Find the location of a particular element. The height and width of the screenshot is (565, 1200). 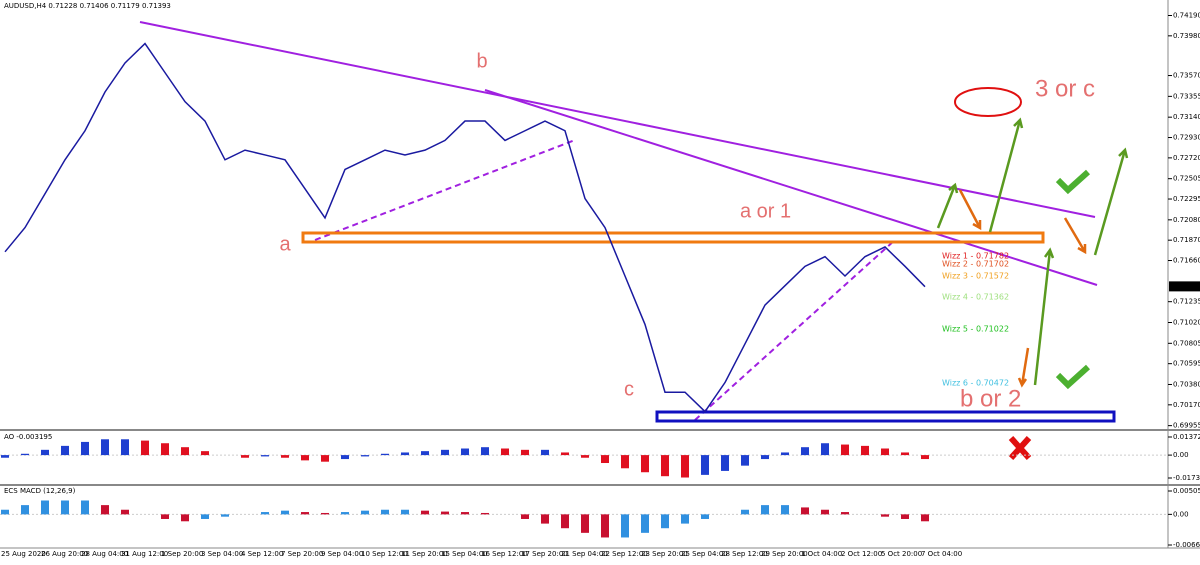

y-tick-label: 0.73570 is located at coordinates (1186, 76).